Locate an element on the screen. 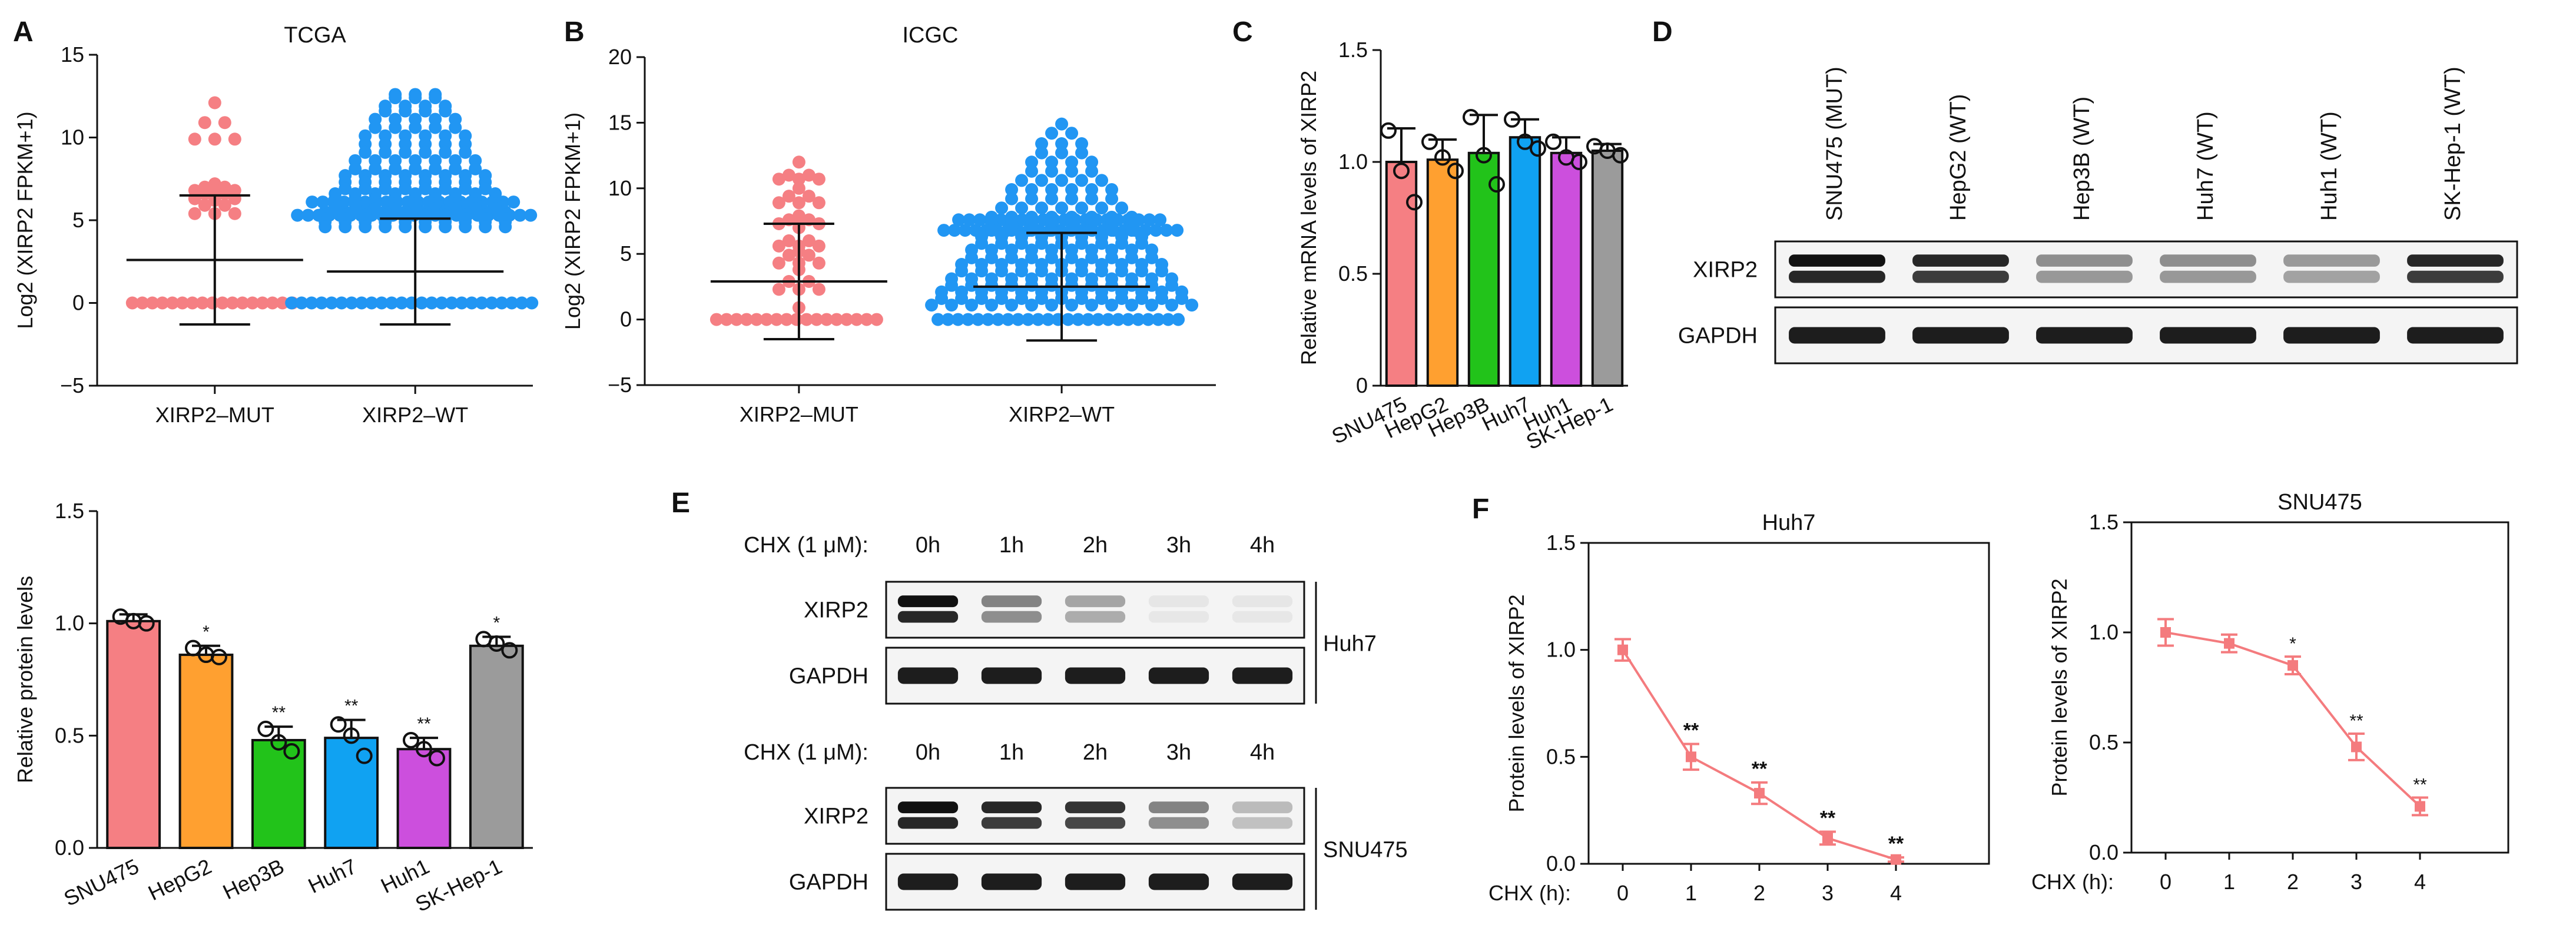  blot-d-lane-label: SNU475 (MUT) is located at coordinates (1834, 144).